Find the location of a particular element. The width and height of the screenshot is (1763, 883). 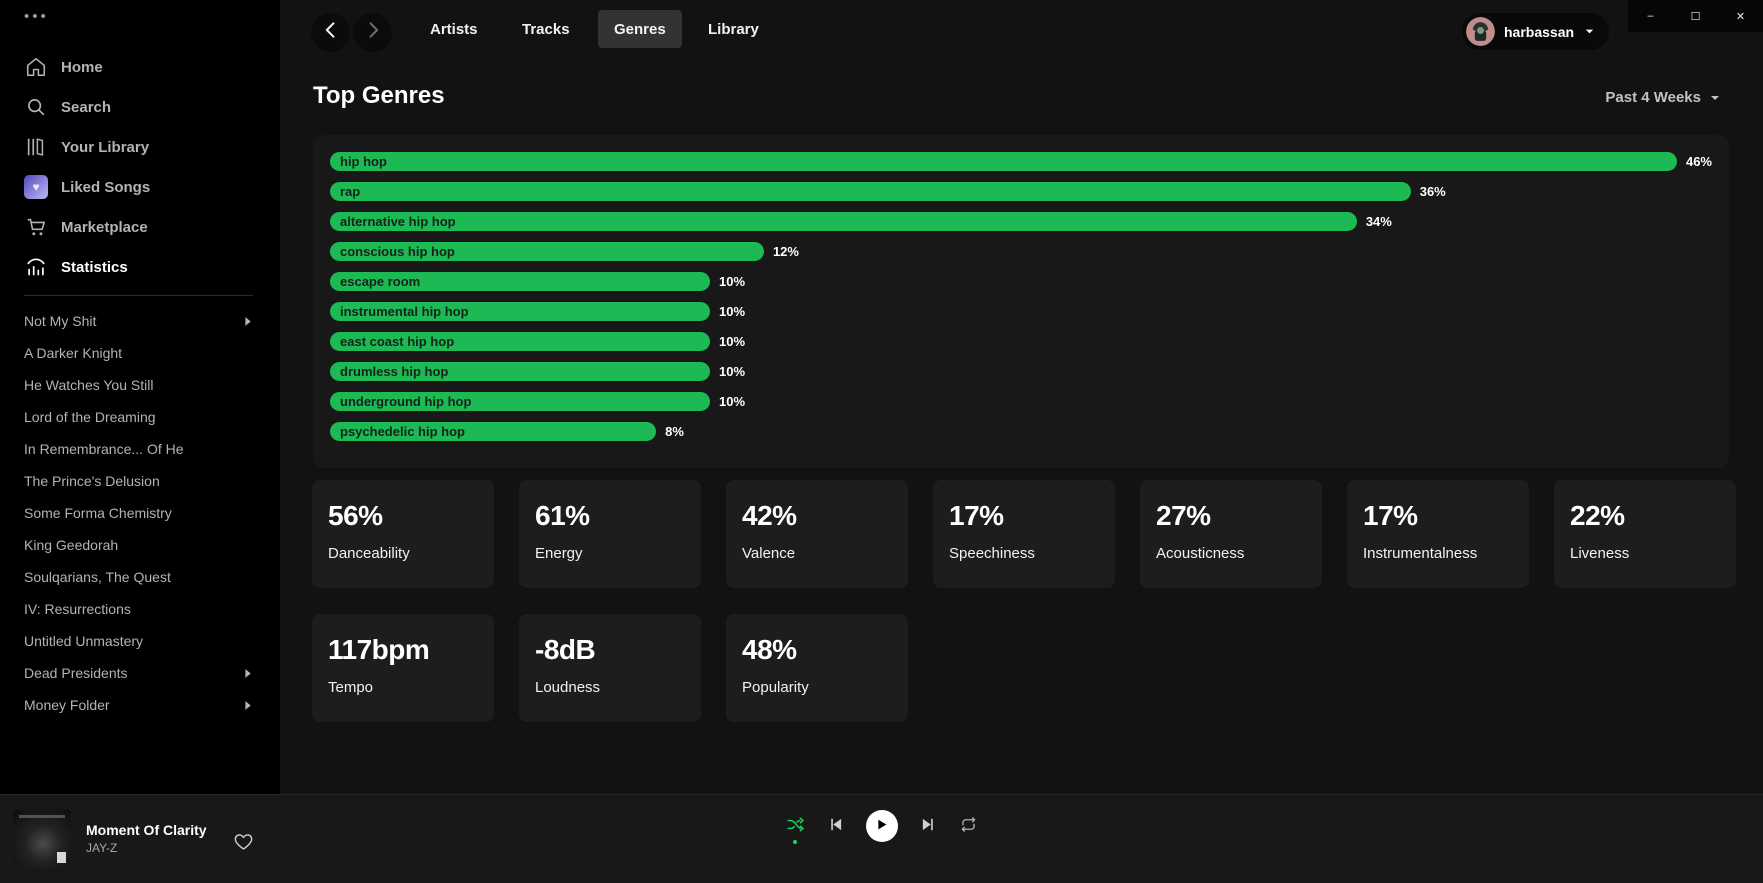

stat-label: Tempo is located at coordinates (351, 687).